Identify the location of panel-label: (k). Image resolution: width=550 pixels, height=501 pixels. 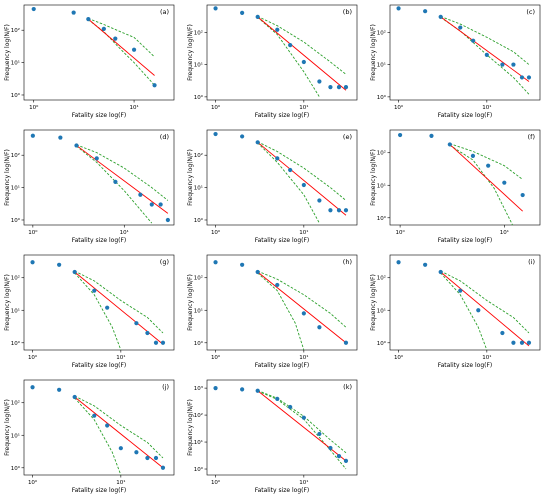
(347, 387).